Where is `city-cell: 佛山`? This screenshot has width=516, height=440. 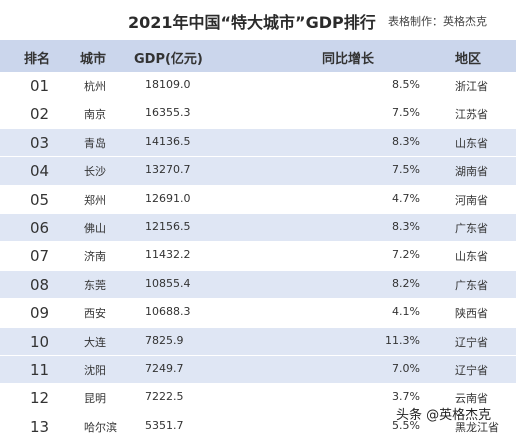
city-cell: 佛山 is located at coordinates (95, 228).